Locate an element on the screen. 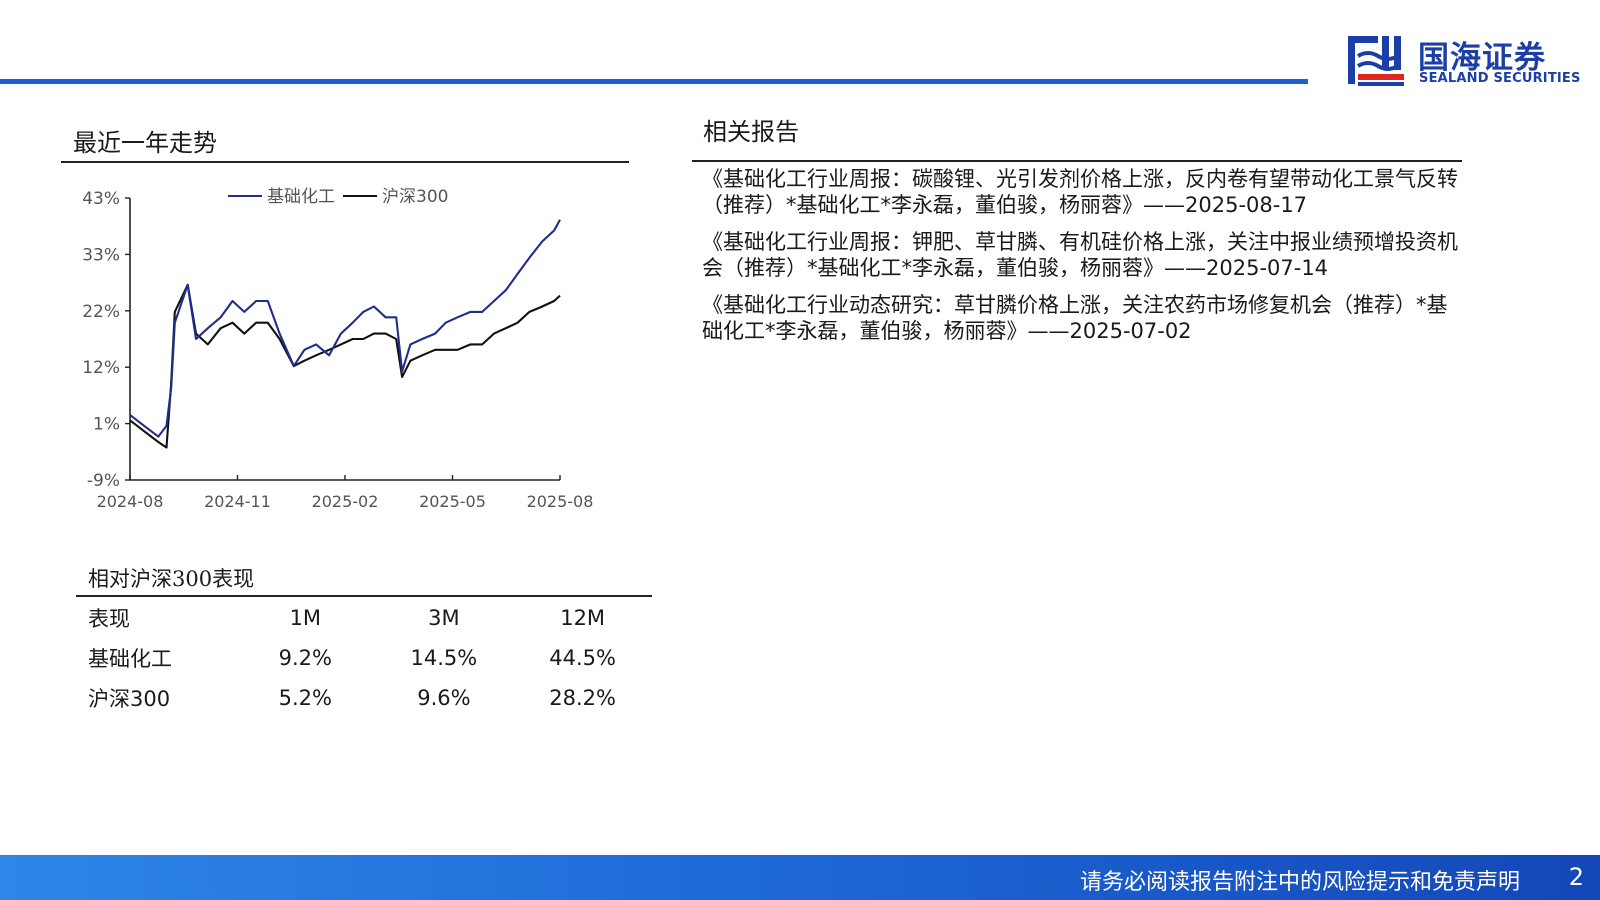 Image resolution: width=1600 pixels, height=900 pixels. x-tick-label: 2024-08 is located at coordinates (130, 501).